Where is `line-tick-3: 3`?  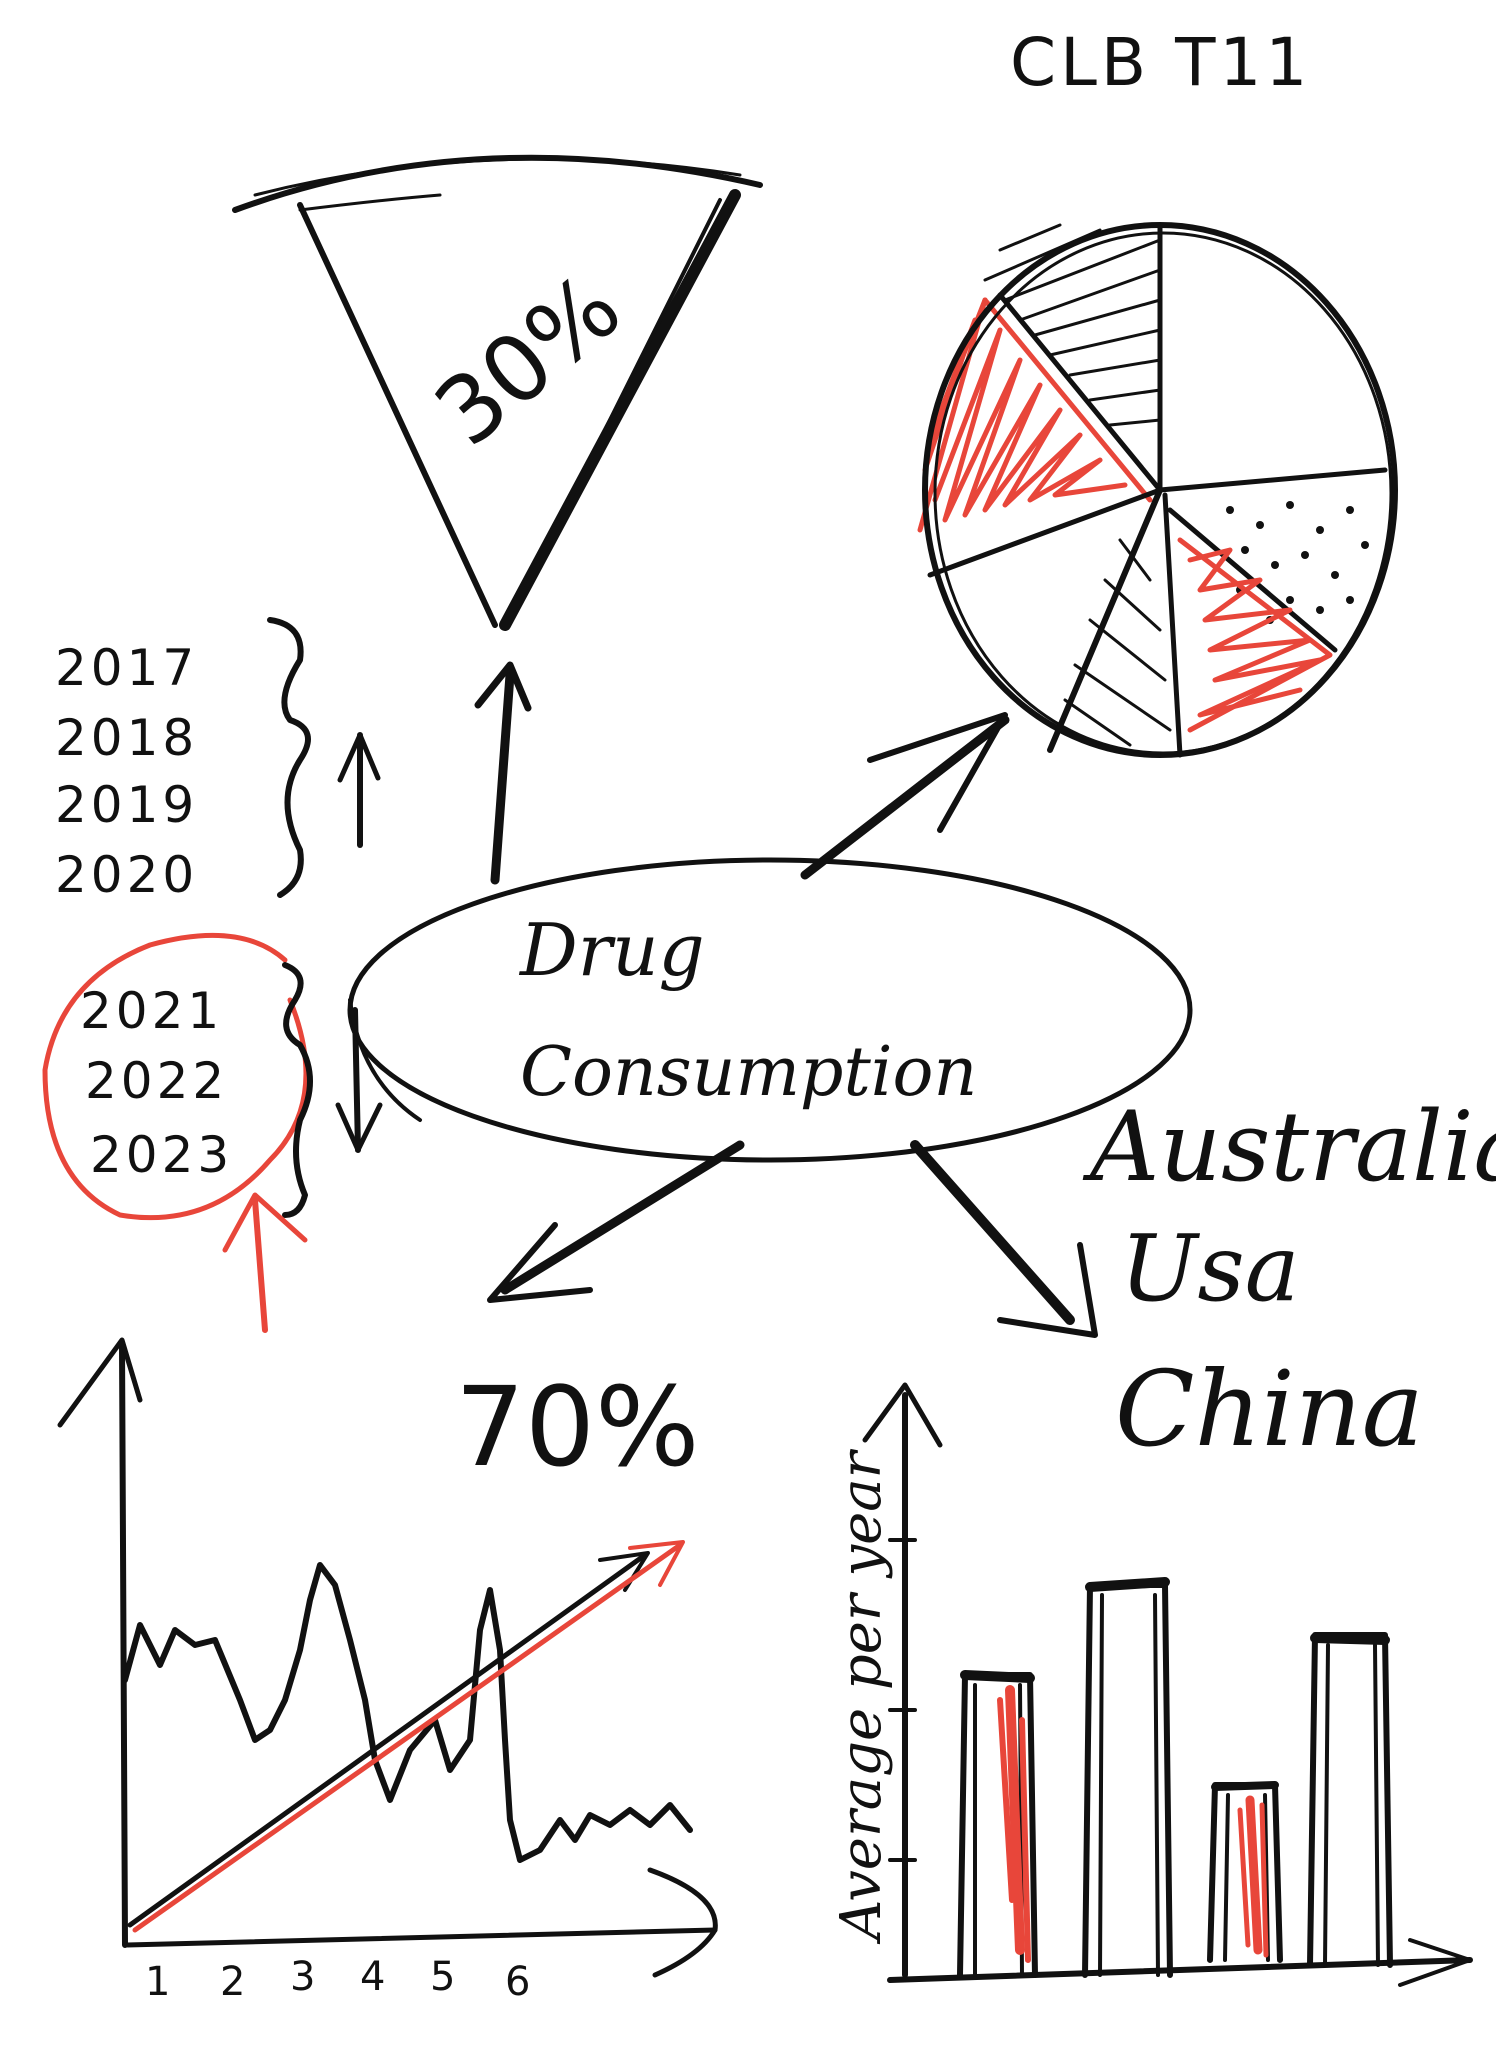 line-tick-3: 3 is located at coordinates (302, 1977).